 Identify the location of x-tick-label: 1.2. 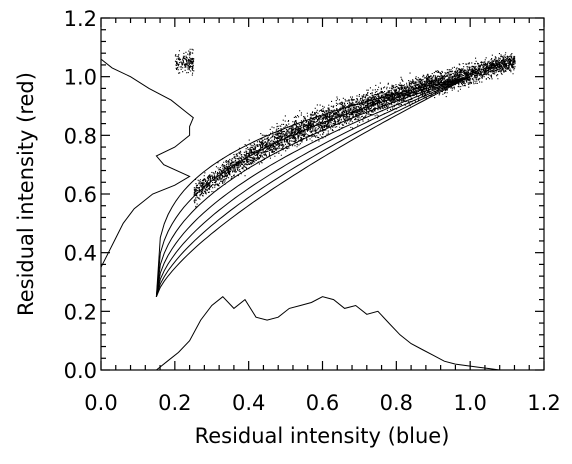
(543, 403).